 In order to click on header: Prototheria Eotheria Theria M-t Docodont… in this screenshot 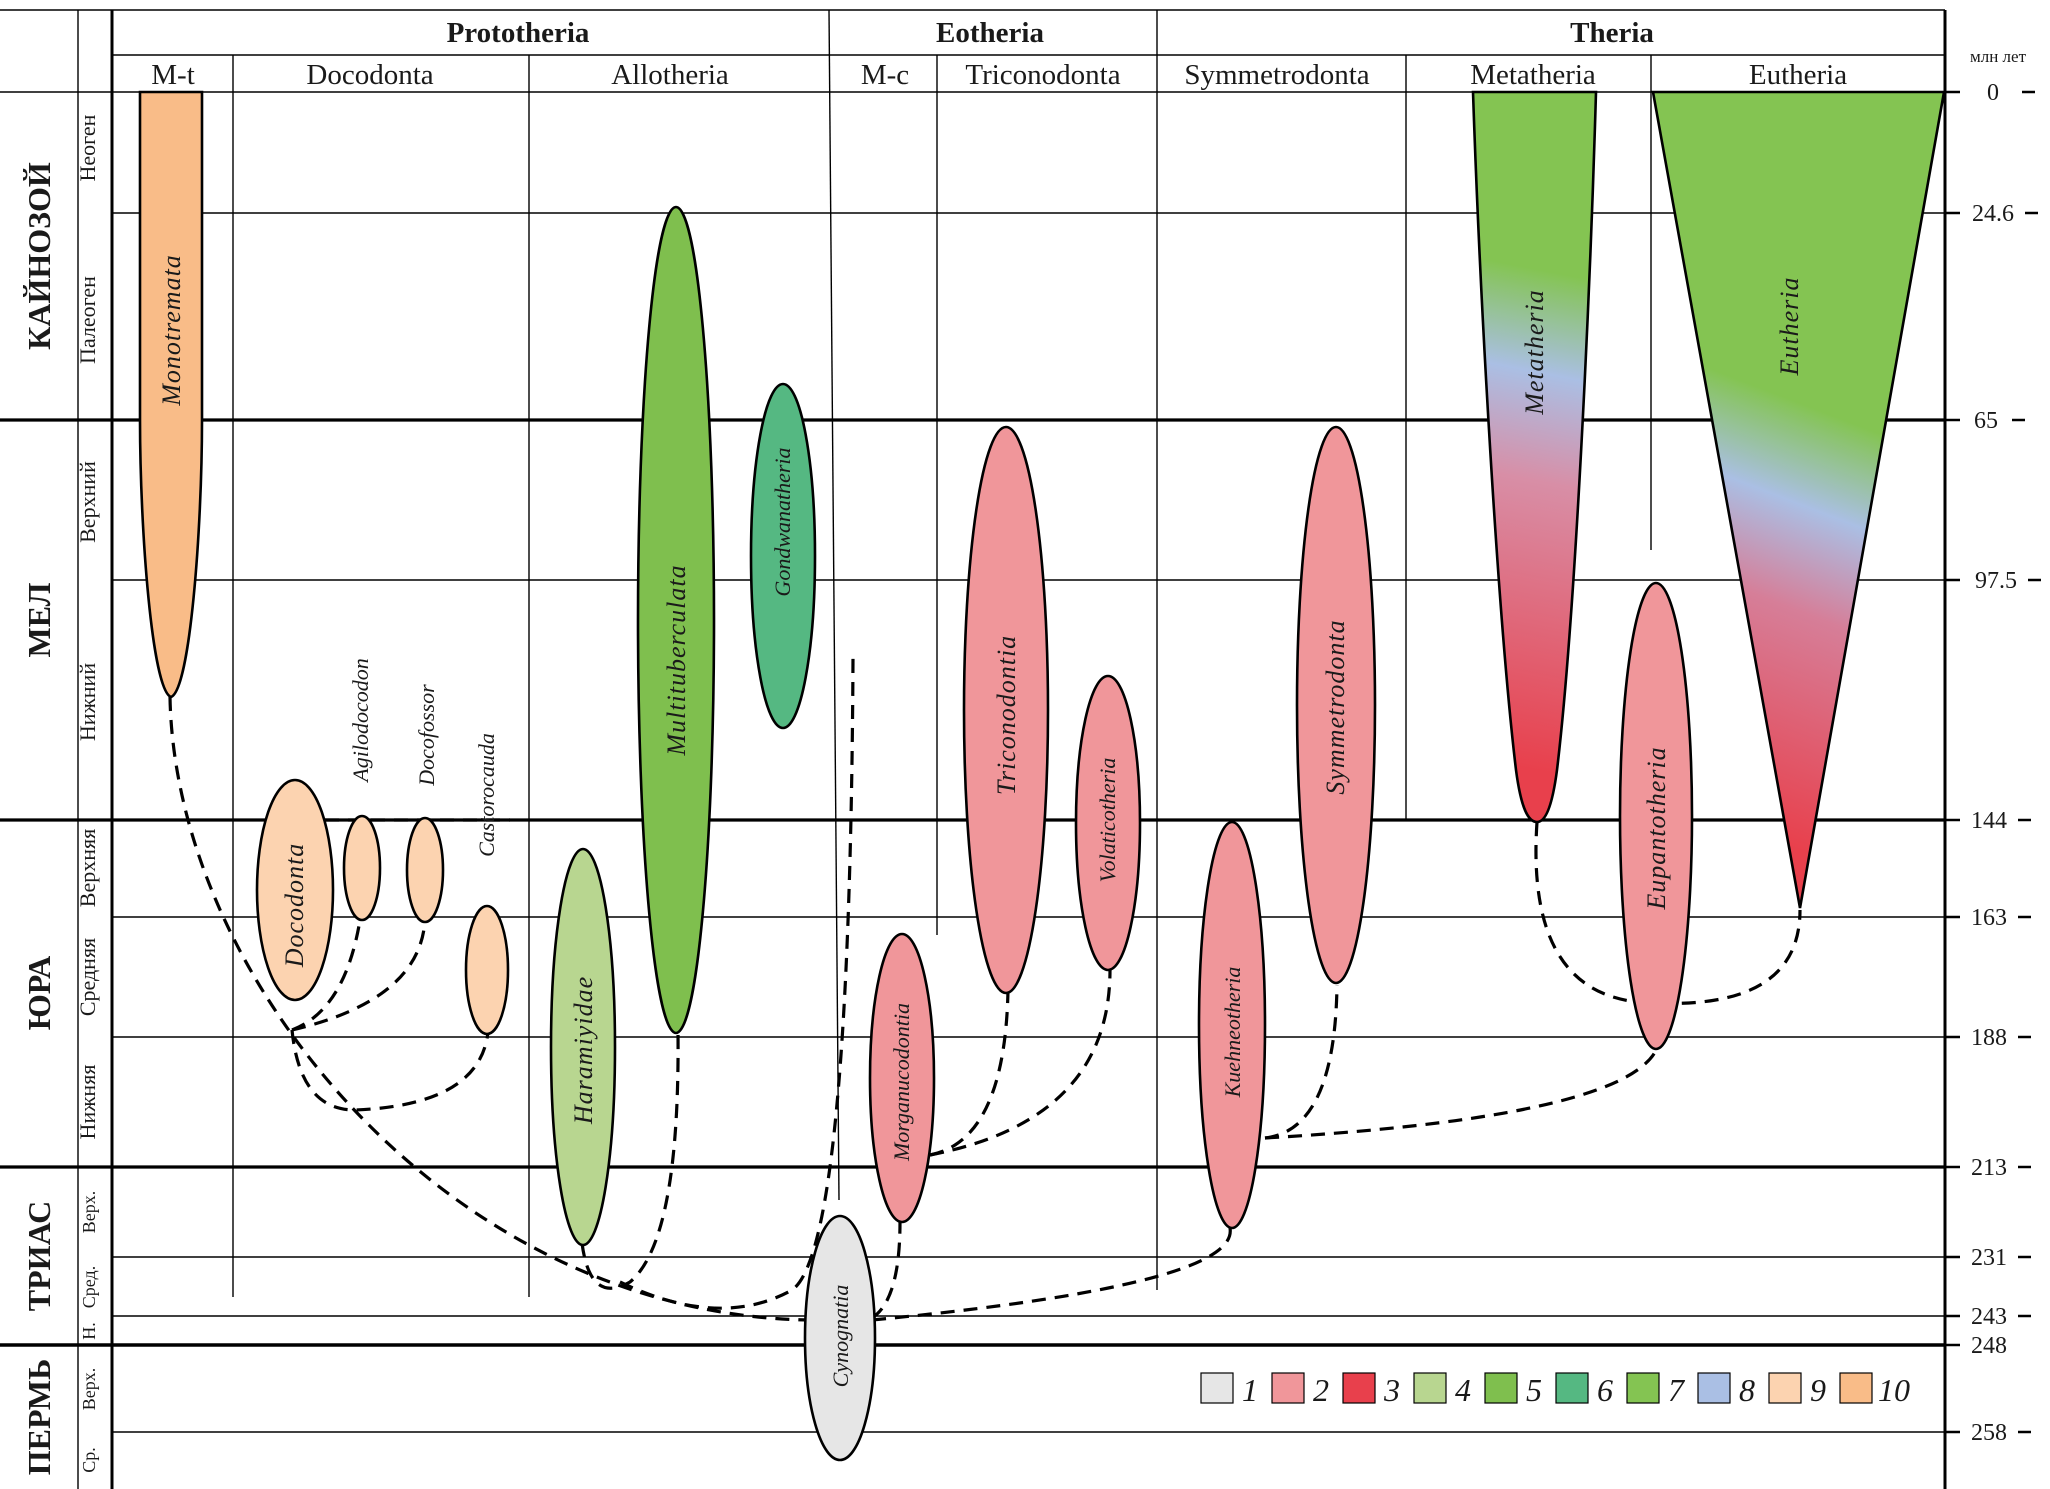, I will do `click(1088, 54)`.